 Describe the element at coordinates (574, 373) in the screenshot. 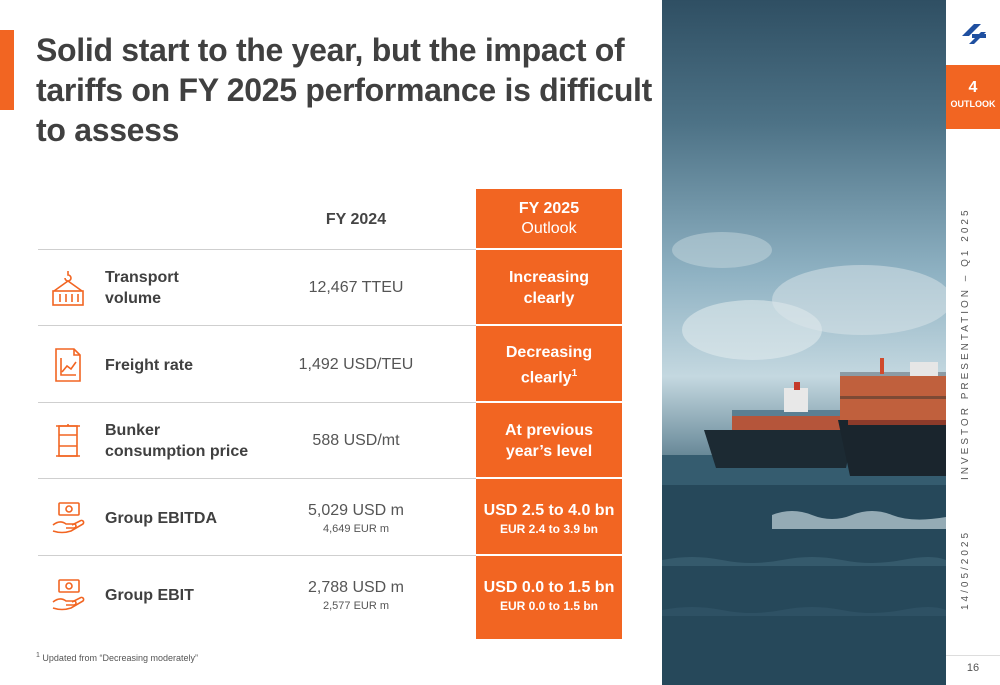

I see `footnote-marker: 1` at that location.